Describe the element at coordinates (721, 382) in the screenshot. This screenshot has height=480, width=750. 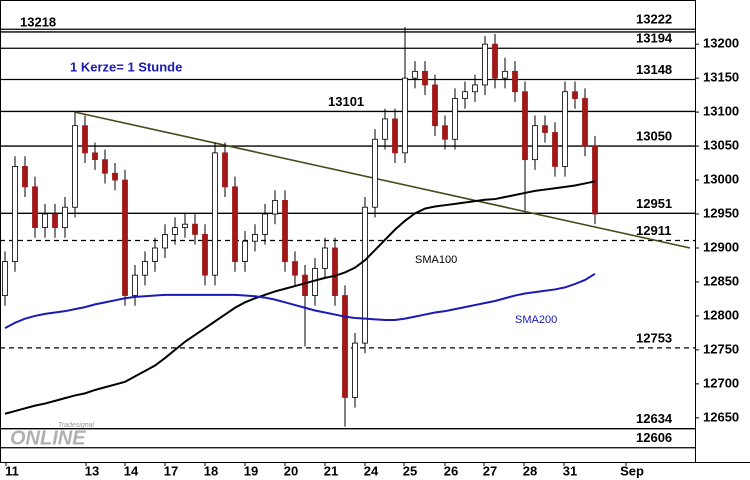
I see `y-tick-label: 12700` at that location.